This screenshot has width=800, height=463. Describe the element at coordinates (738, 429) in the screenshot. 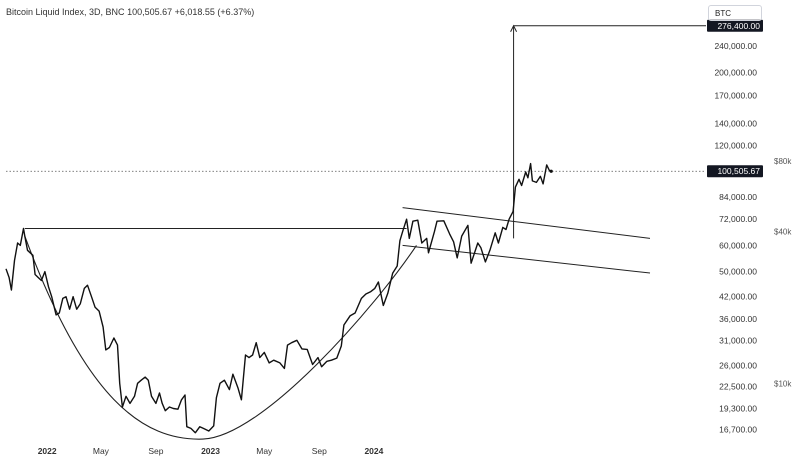

I see `y-tick-label: 16,700.00` at that location.